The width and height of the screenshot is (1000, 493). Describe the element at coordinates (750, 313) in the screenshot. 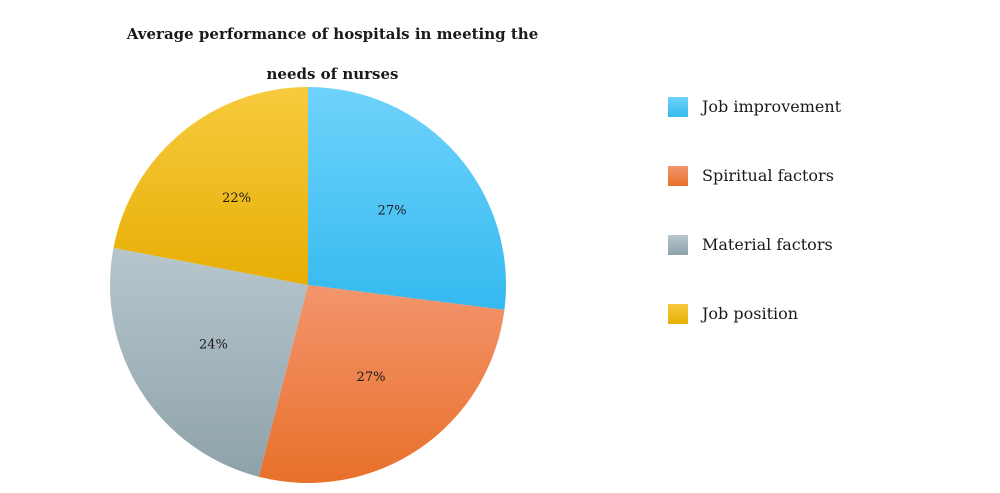

I see `legend-label: Job position` at that location.